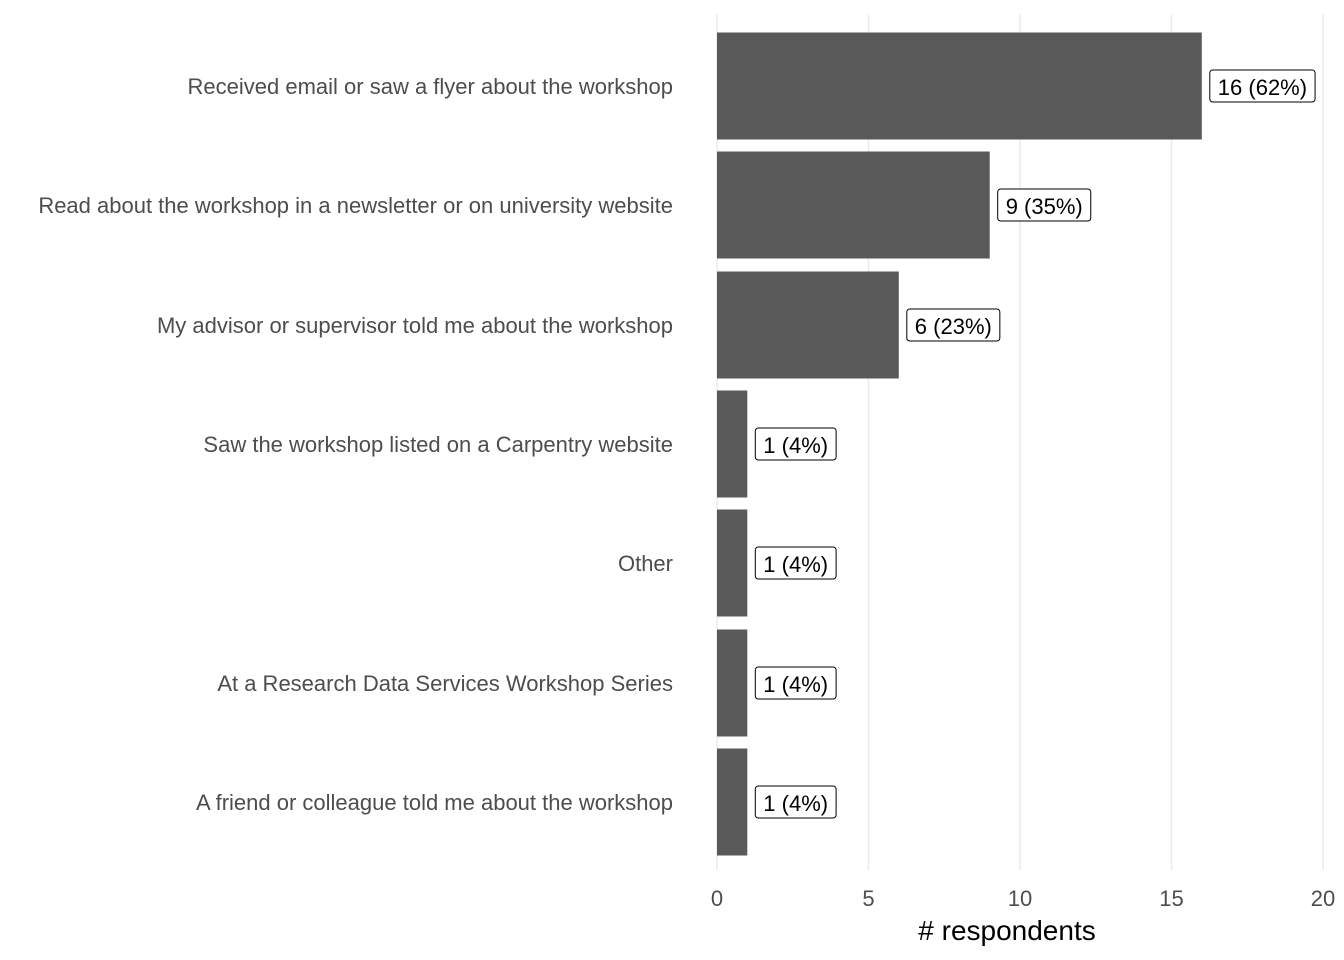  I want to click on x-tick-label: 15, so click(1171, 898).